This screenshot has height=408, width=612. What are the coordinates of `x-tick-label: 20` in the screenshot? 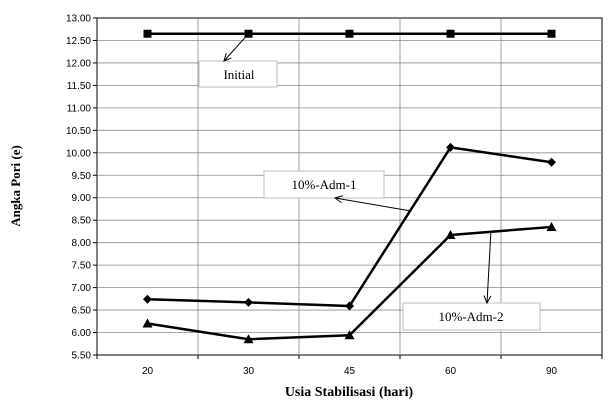 It's located at (148, 371).